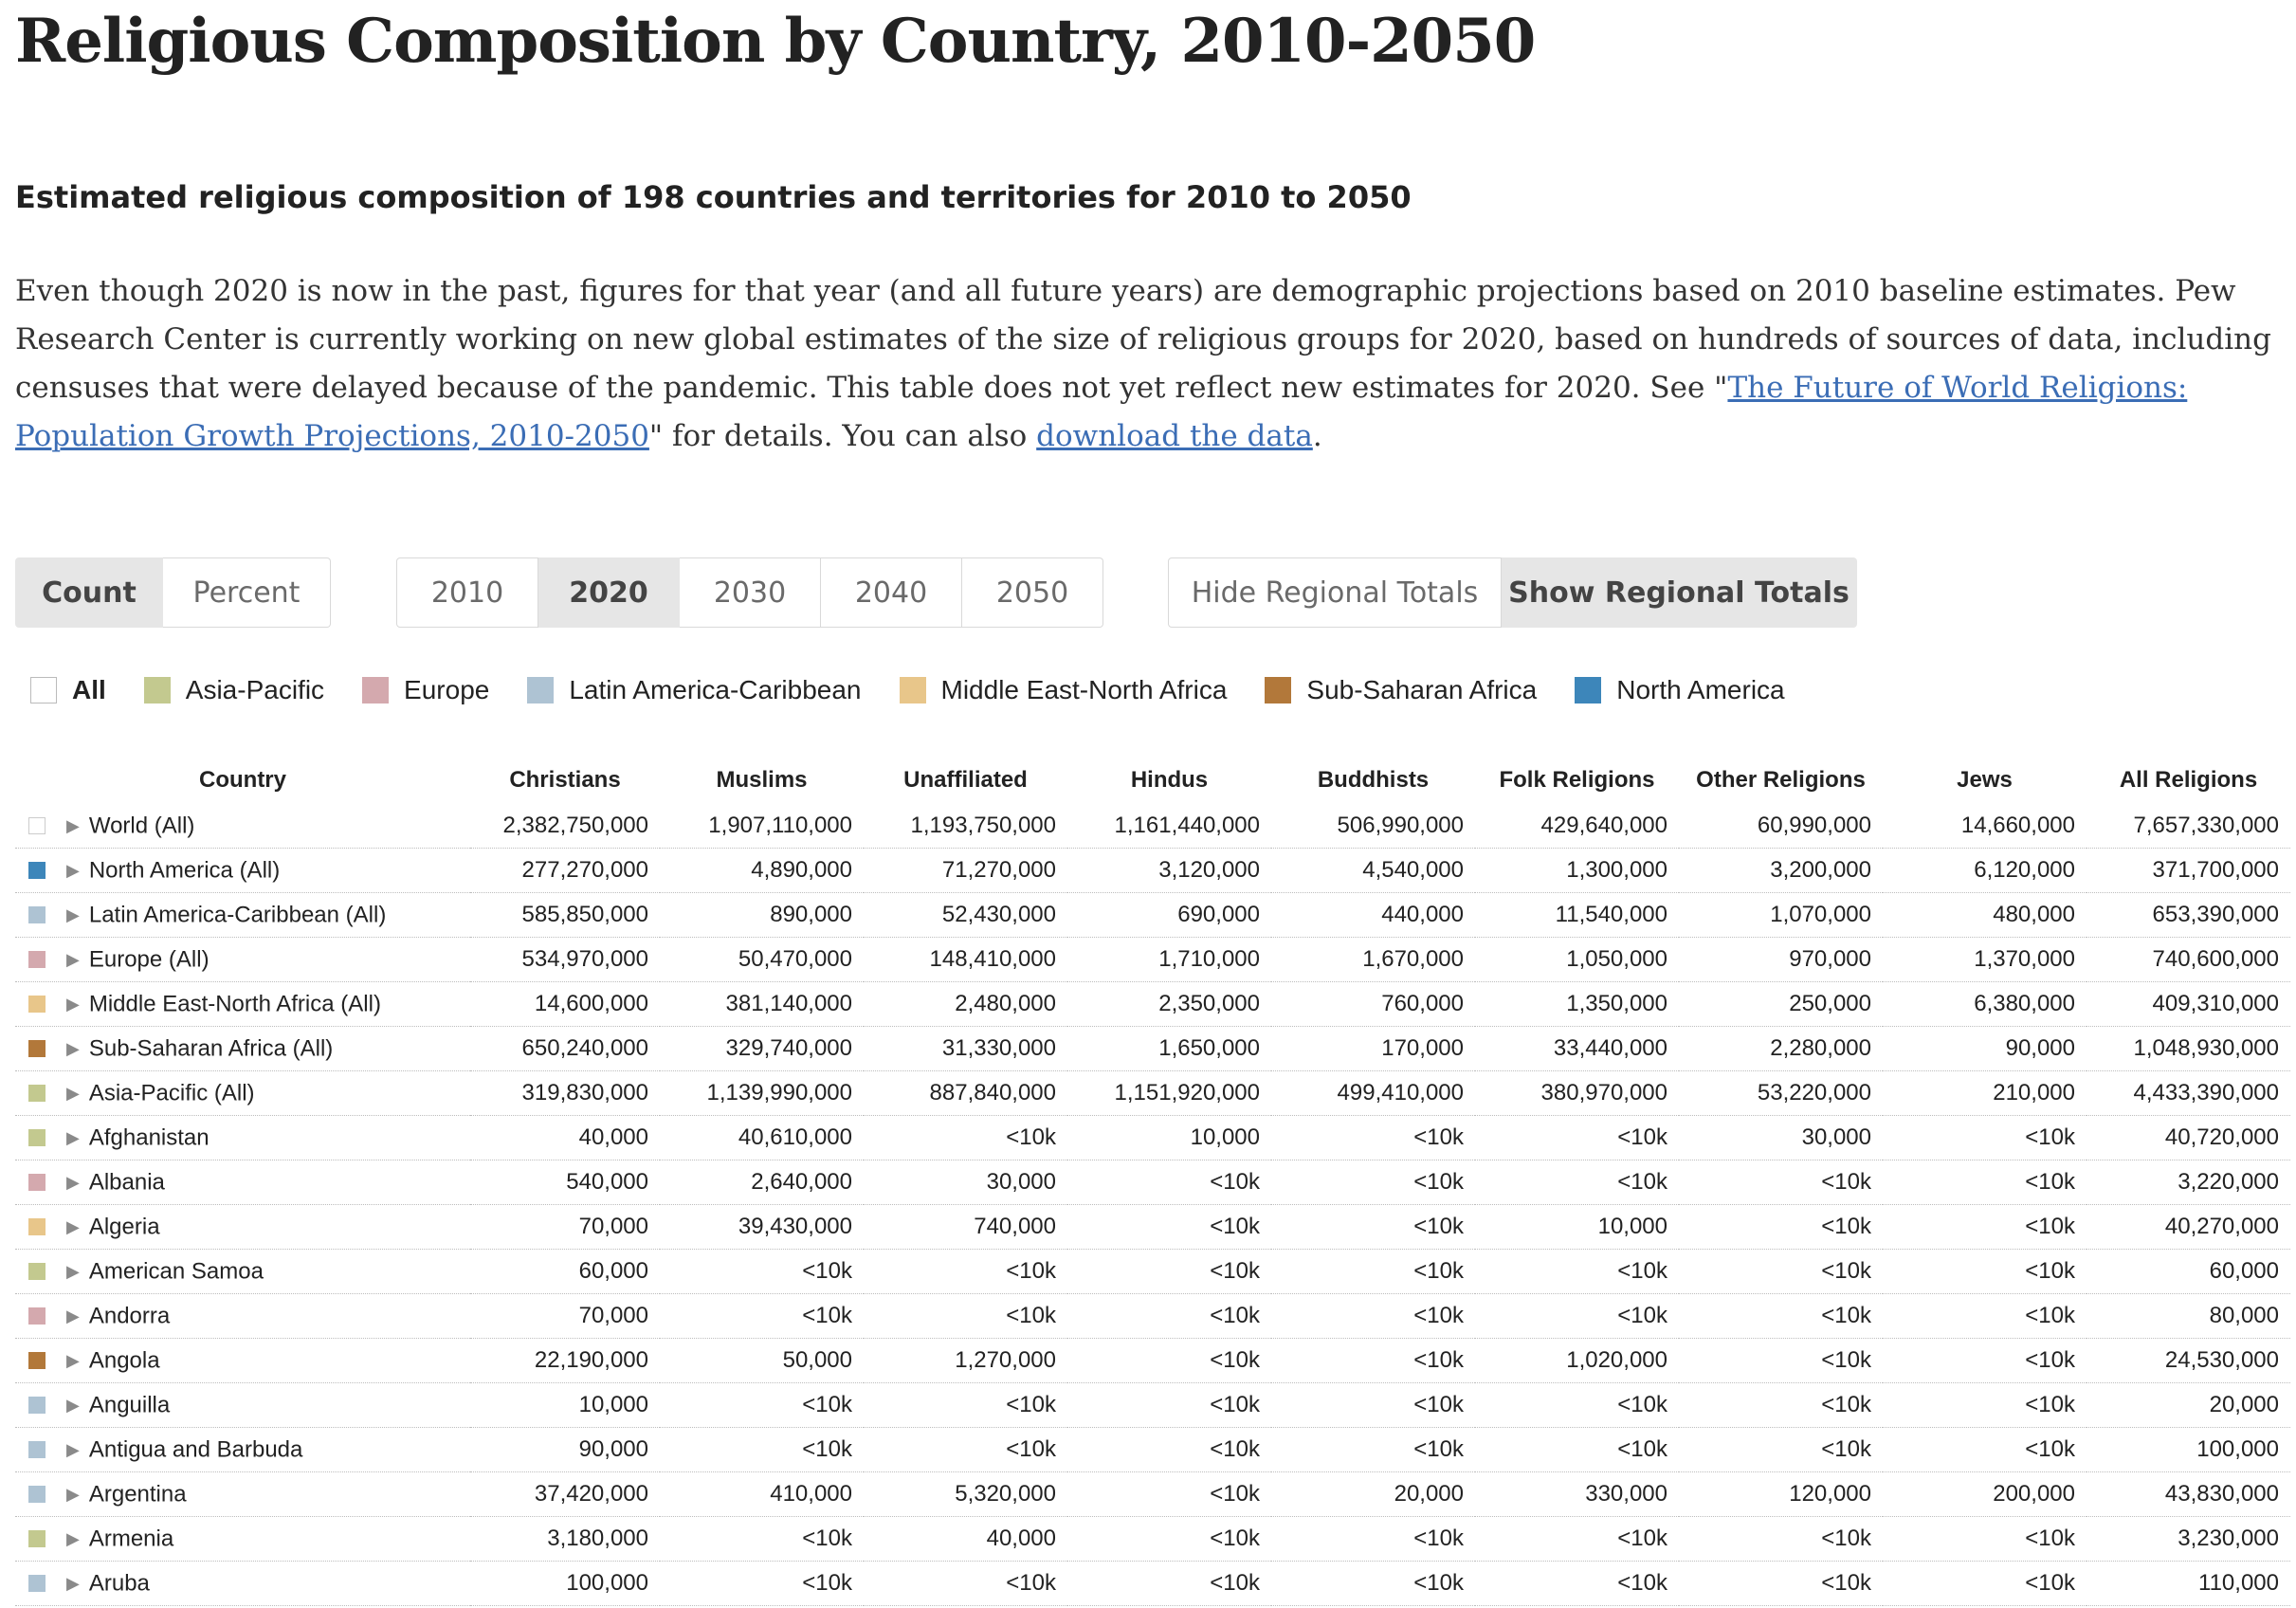 The width and height of the screenshot is (2296, 1608). Describe the element at coordinates (762, 1093) in the screenshot. I see `value-cell: 1,139,990,000` at that location.